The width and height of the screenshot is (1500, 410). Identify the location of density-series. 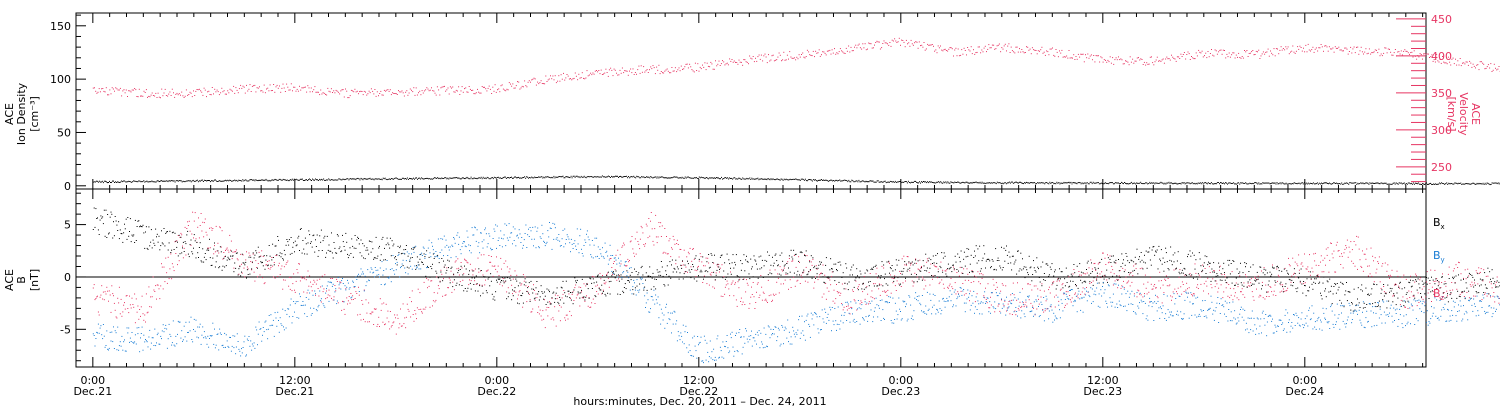
(796, 180).